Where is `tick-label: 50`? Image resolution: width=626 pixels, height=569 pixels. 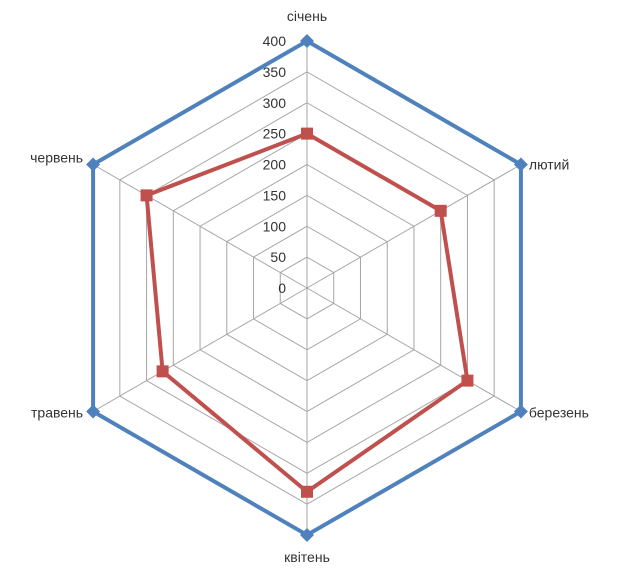
tick-label: 50 is located at coordinates (278, 257).